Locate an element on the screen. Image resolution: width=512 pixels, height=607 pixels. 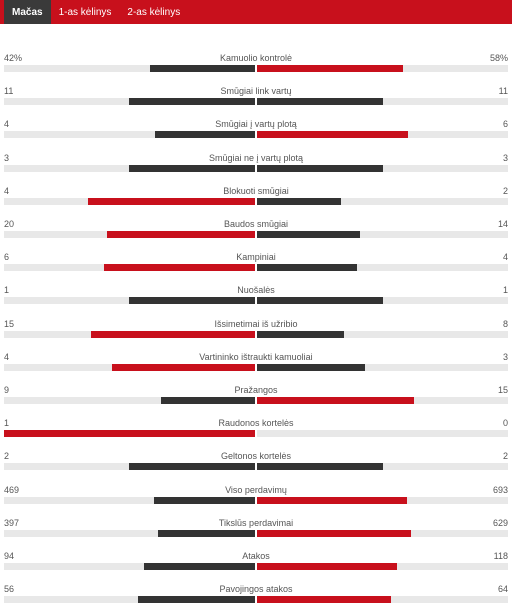
stat-label: Nuošalės is located at coordinates (256, 290).